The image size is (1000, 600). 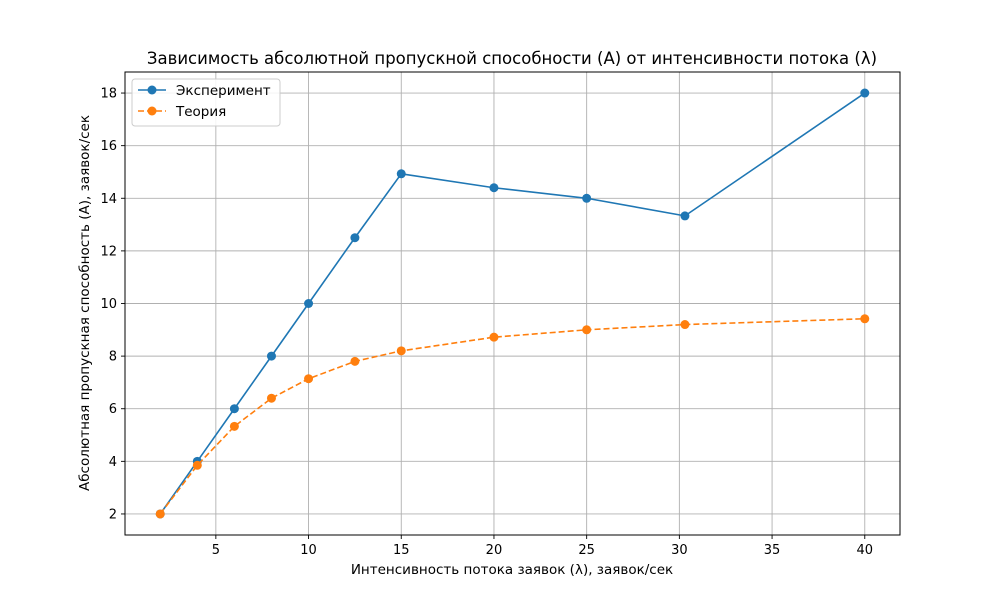 What do you see at coordinates (200, 112) in the screenshot?
I see `legend-label-theory: Теория` at bounding box center [200, 112].